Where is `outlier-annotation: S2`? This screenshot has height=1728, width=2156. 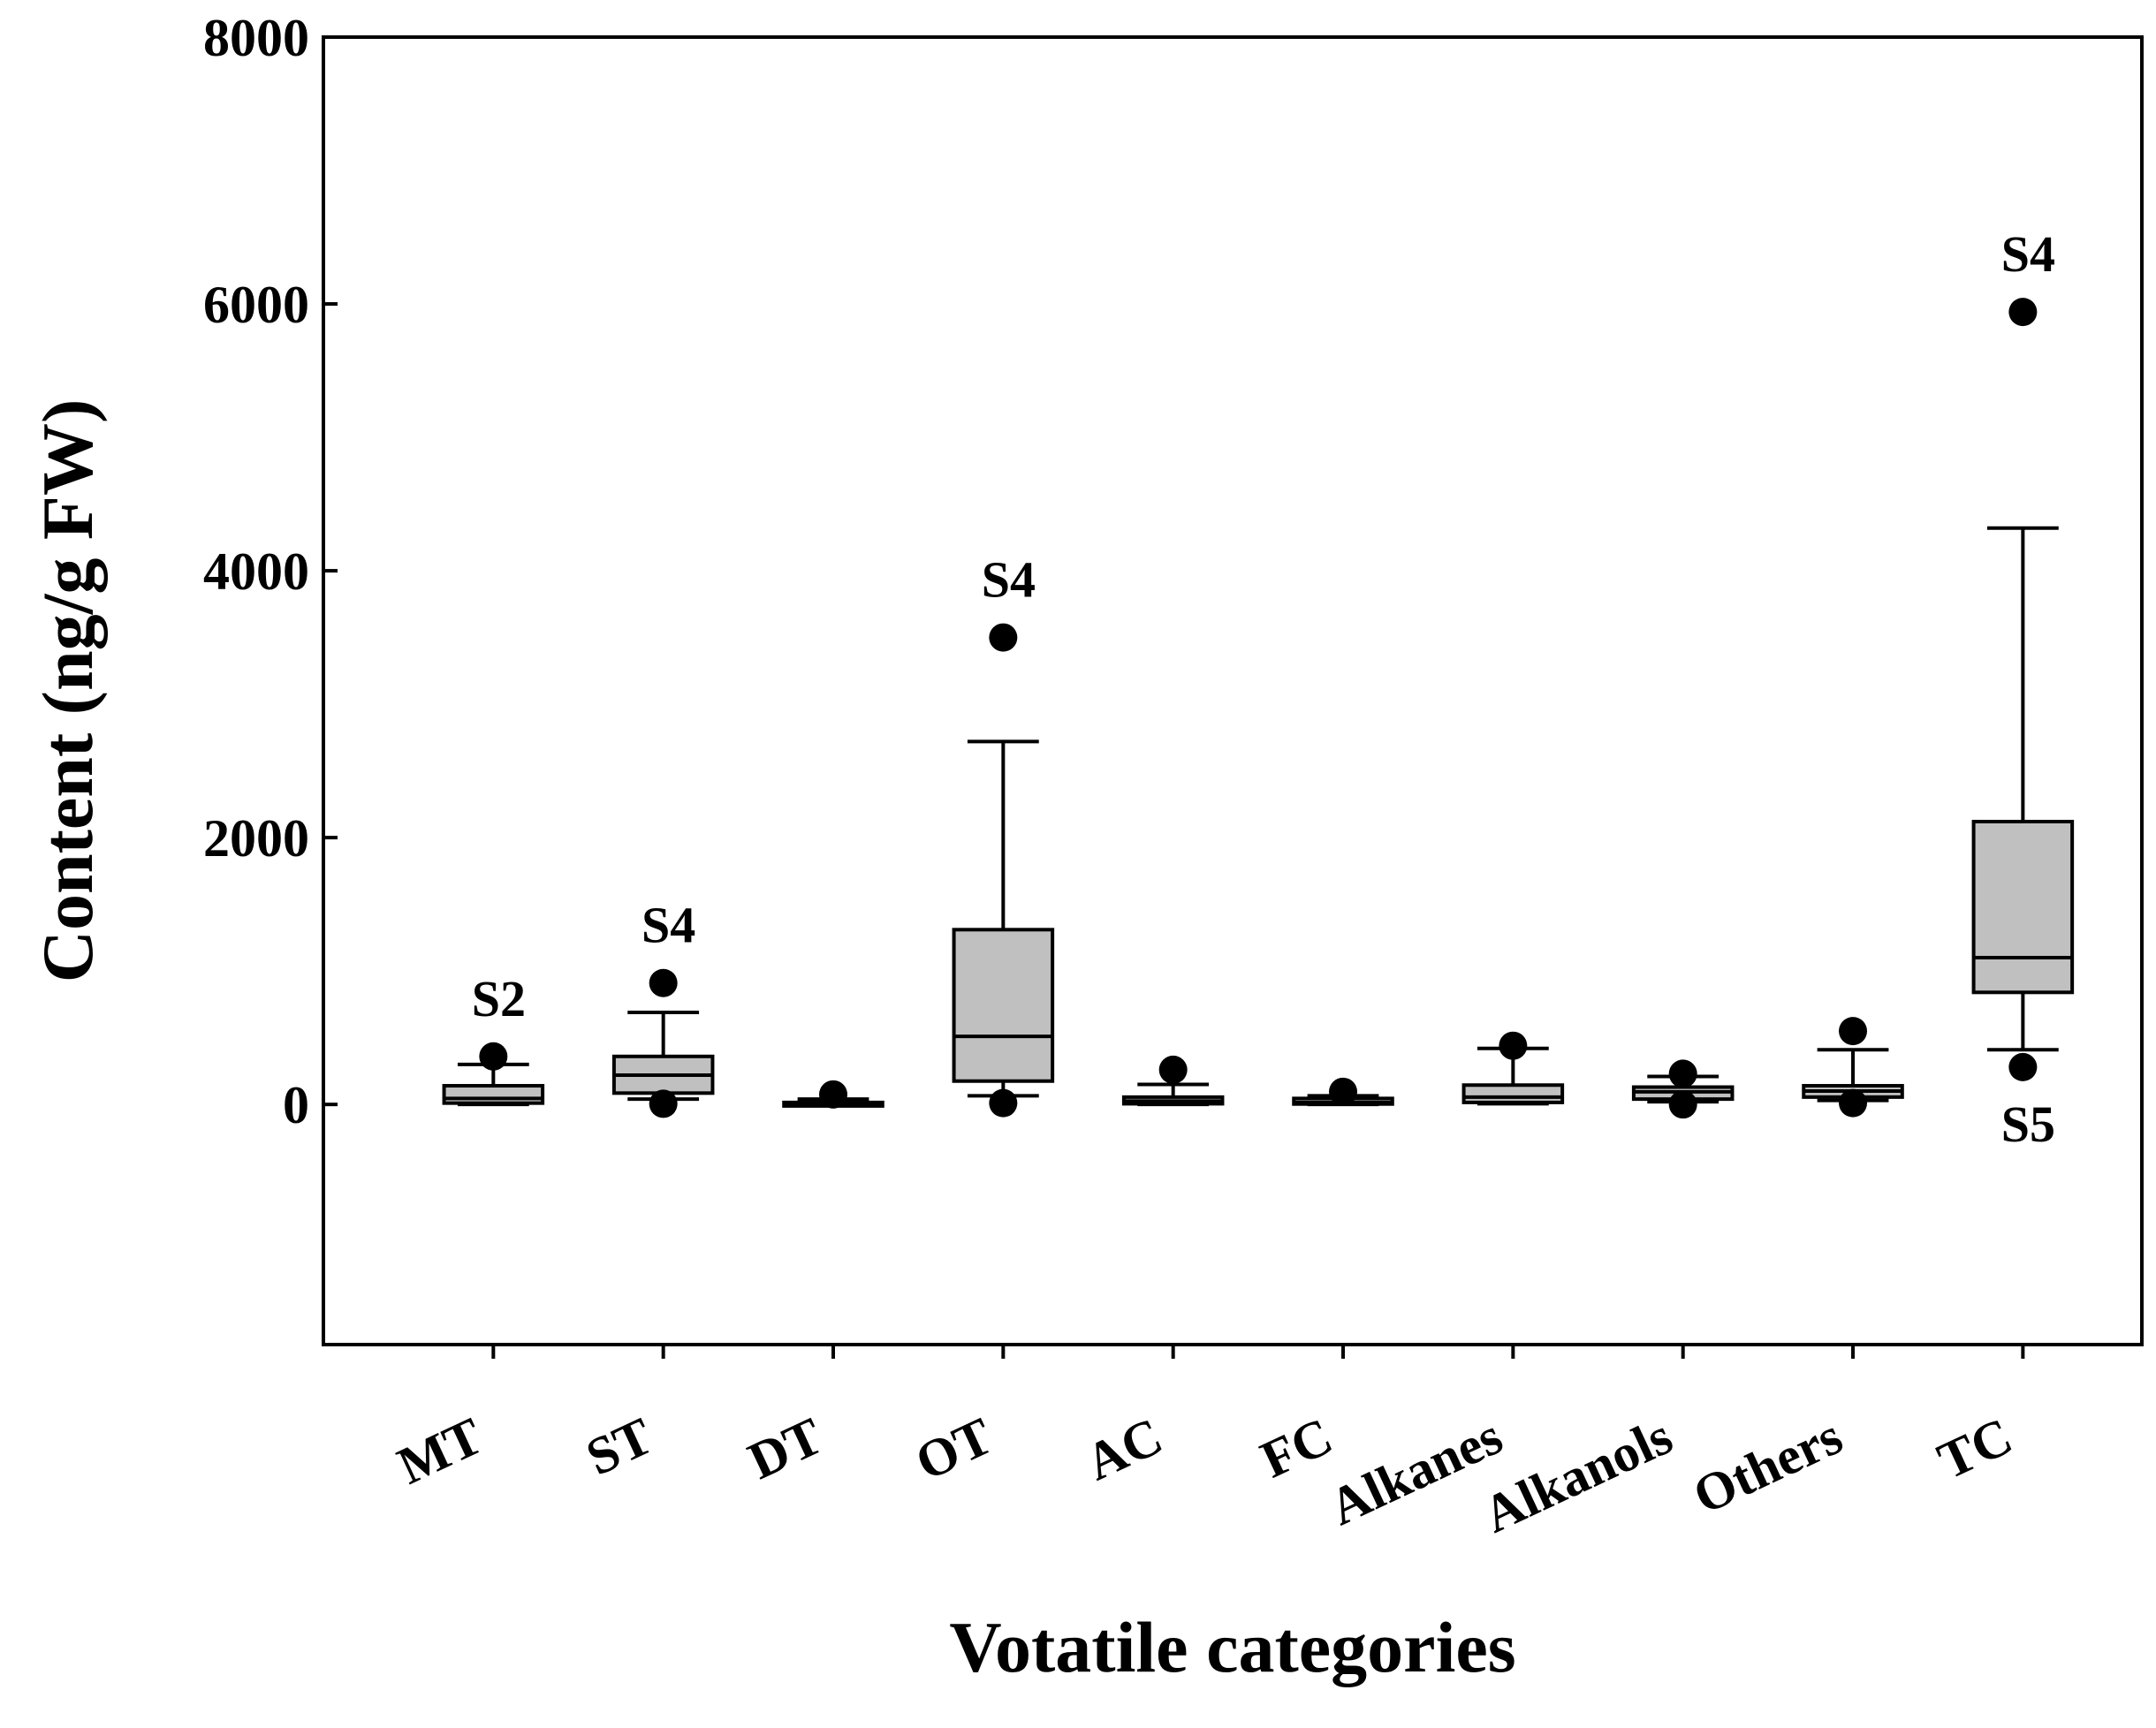 outlier-annotation: S2 is located at coordinates (499, 998).